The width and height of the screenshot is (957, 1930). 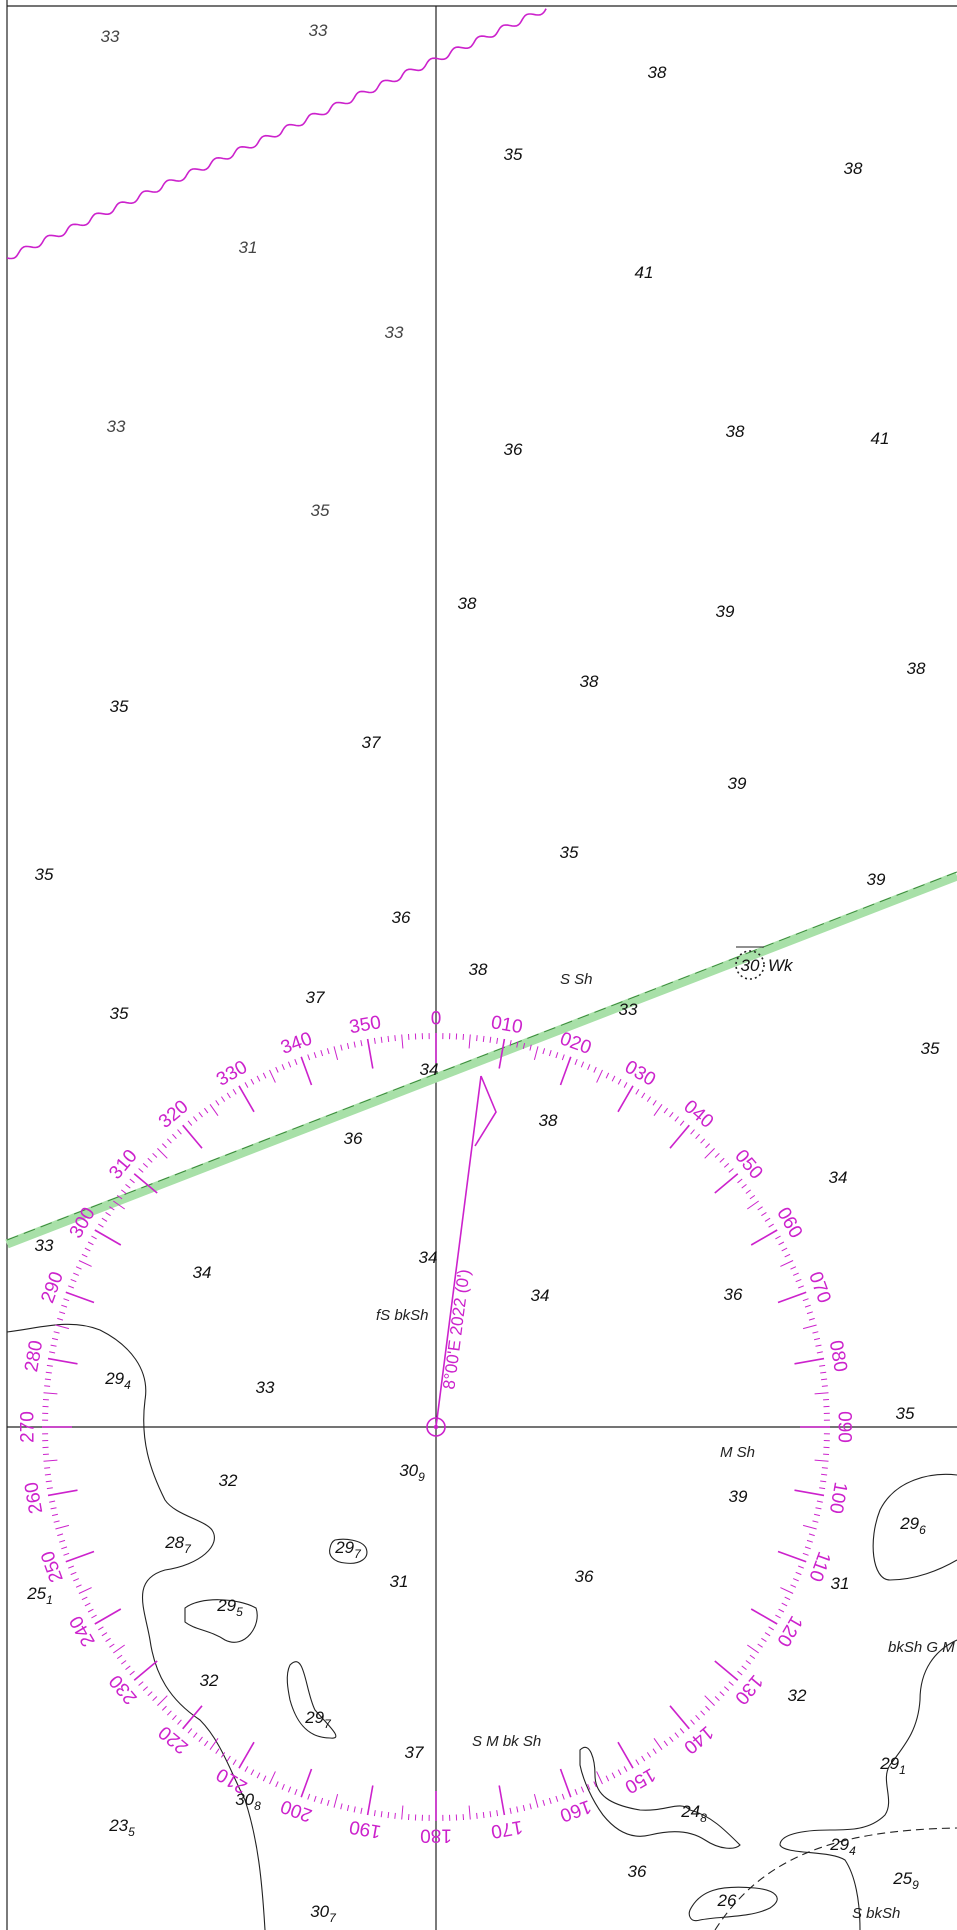 What do you see at coordinates (248, 247) in the screenshot?
I see `sounding: 31` at bounding box center [248, 247].